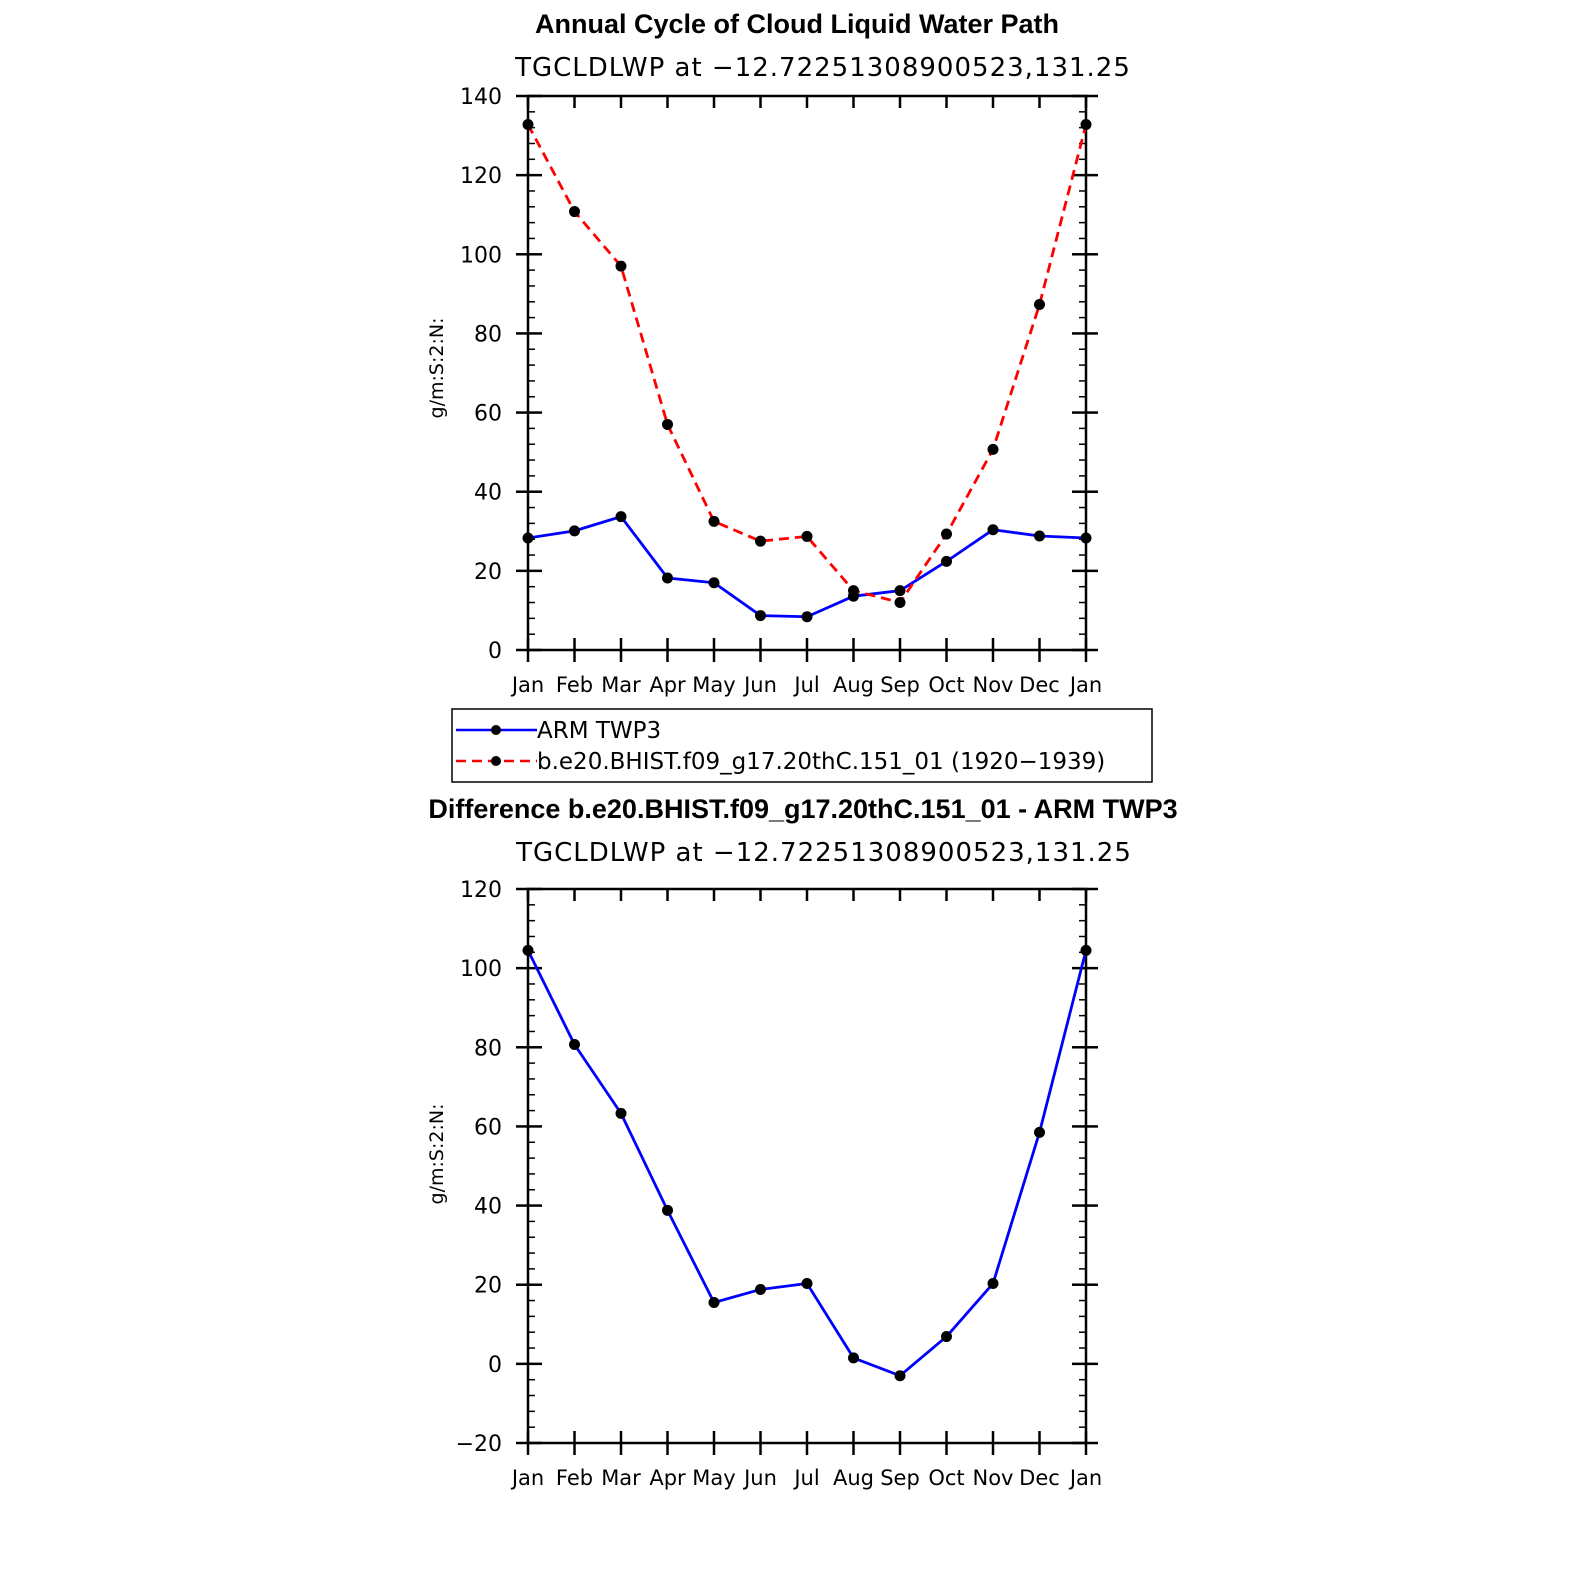 The width and height of the screenshot is (1574, 1574). Describe the element at coordinates (599, 731) in the screenshot. I see `legend-label-arm: ARM TWP3` at that location.